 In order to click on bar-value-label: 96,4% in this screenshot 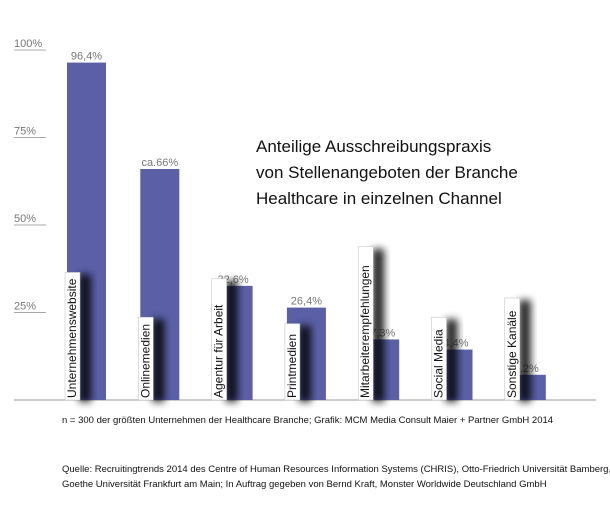, I will do `click(86, 57)`.